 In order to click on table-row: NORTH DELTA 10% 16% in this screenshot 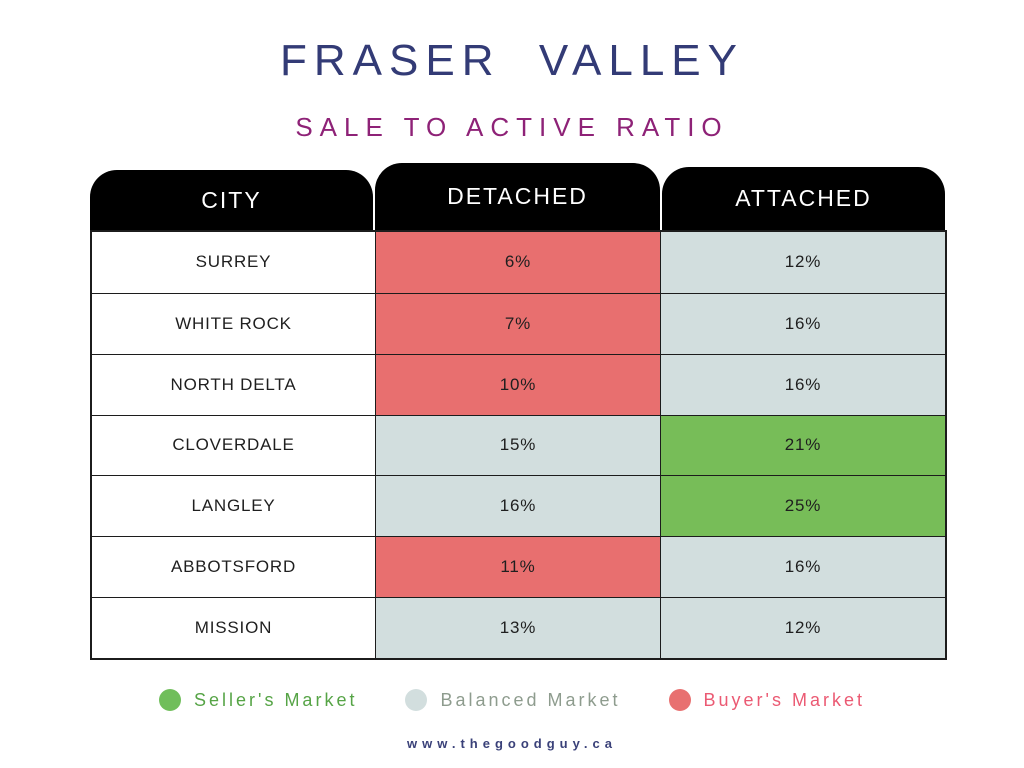, I will do `click(518, 384)`.